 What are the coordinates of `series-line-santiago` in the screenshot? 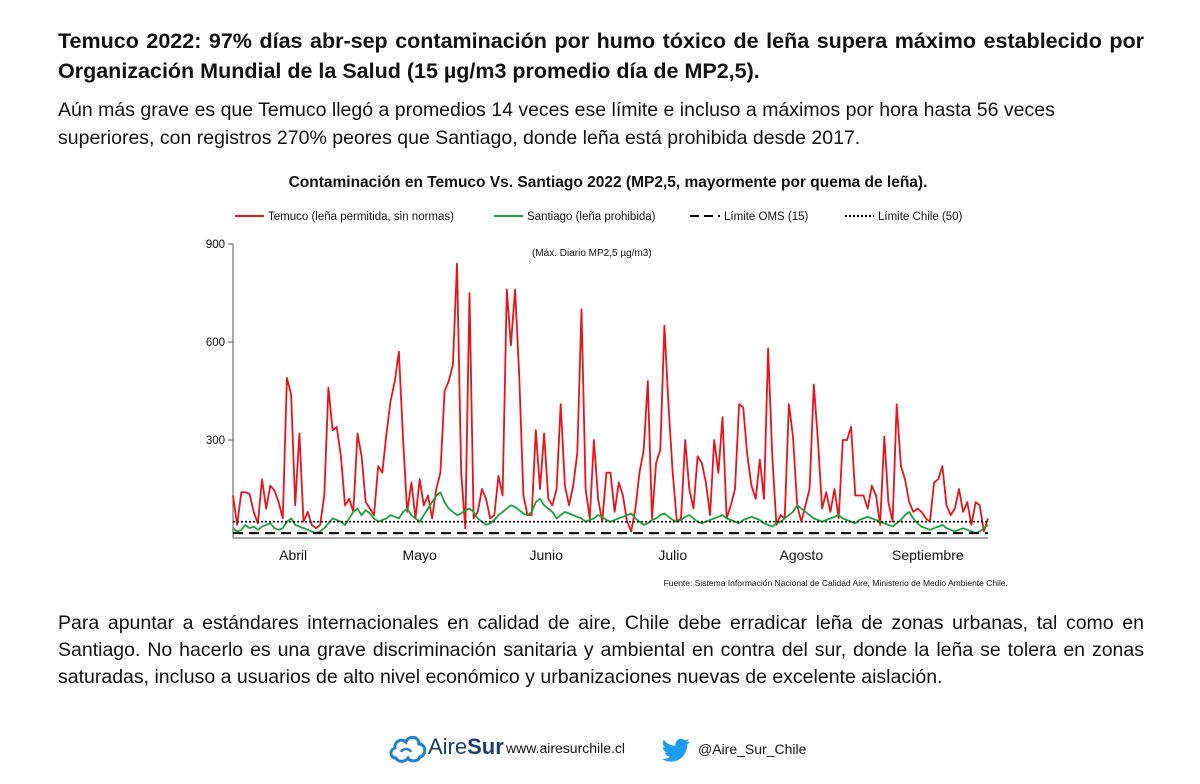 It's located at (610, 512).